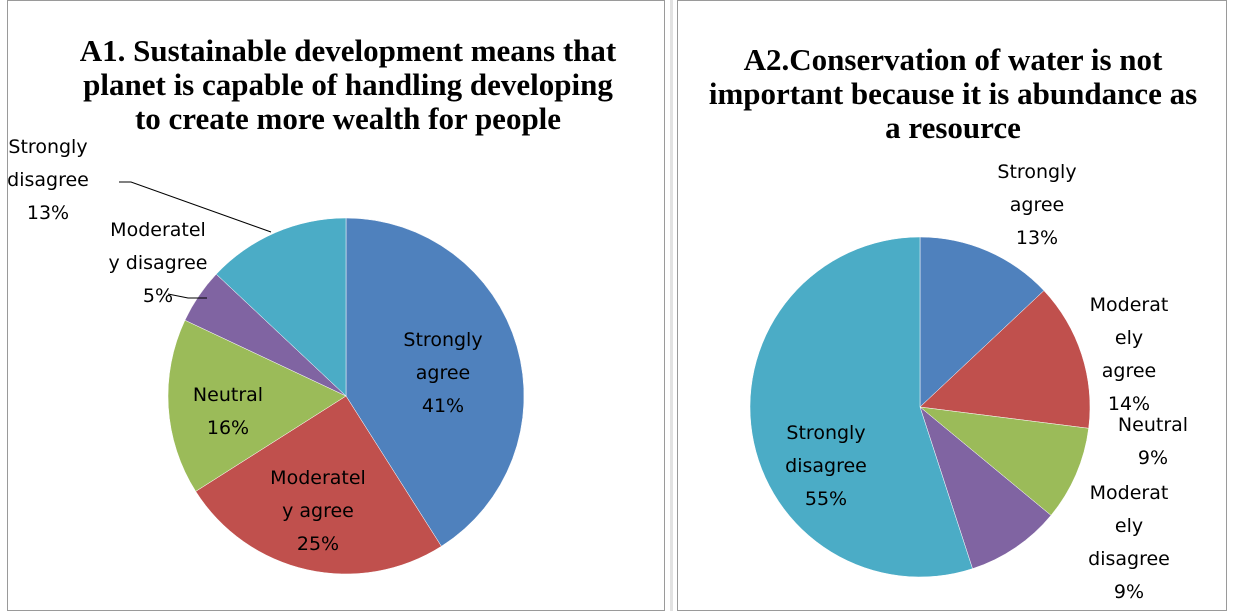 The image size is (1234, 612). I want to click on slice-label-neutral: Neutral 9%, so click(1153, 441).